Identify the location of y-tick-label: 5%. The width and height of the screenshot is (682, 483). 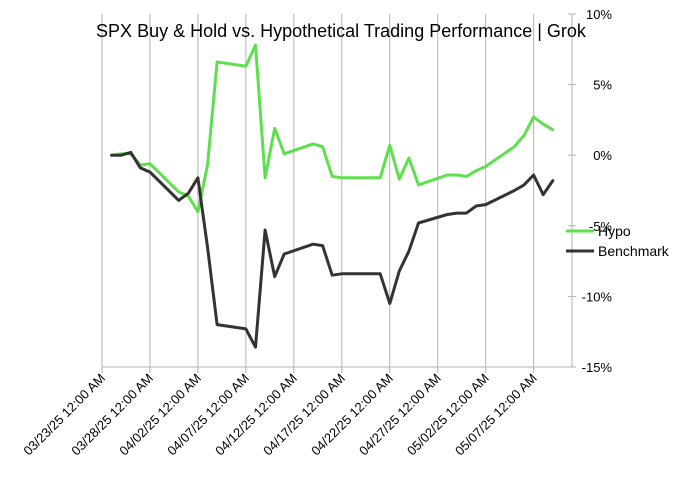
(602, 85).